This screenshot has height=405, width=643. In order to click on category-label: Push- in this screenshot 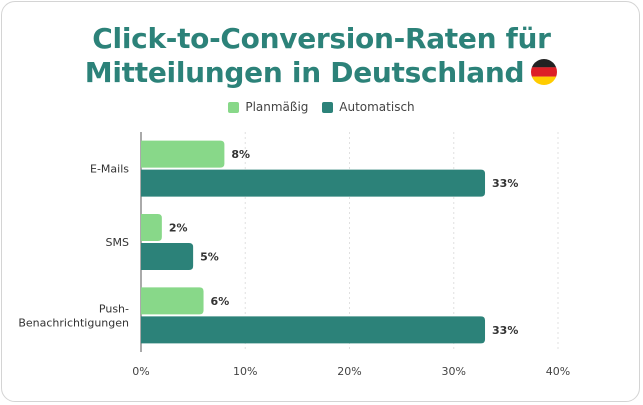, I will do `click(114, 308)`.